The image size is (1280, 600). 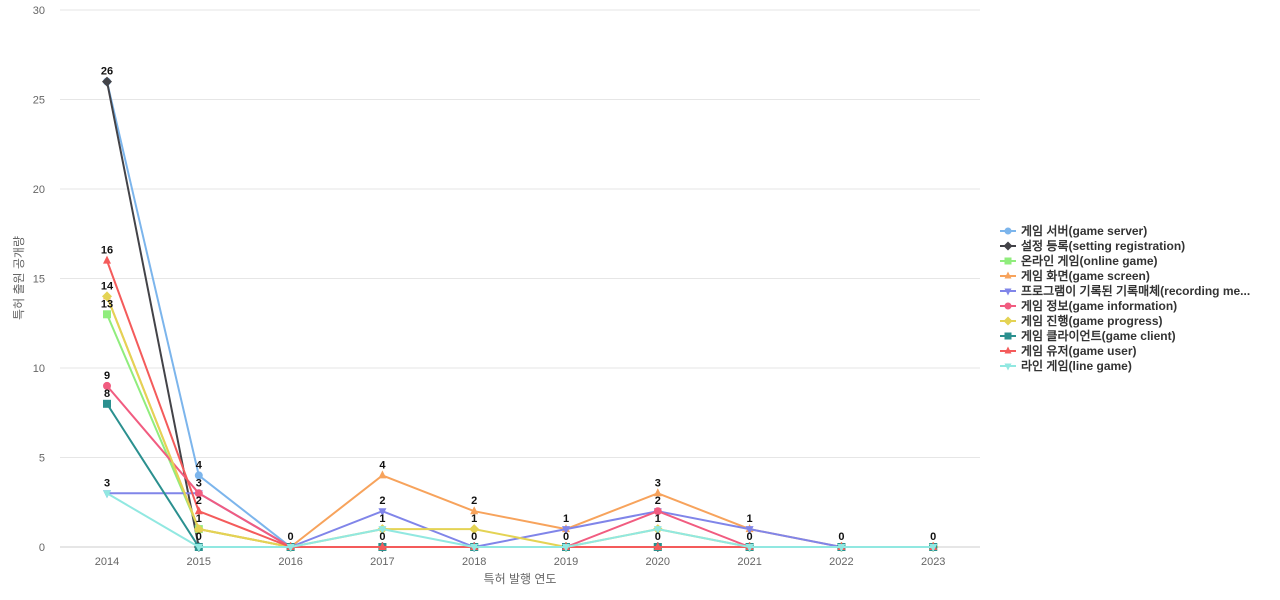 I want to click on legend-item: 설정 등록(setting registration), so click(x=1092, y=245).